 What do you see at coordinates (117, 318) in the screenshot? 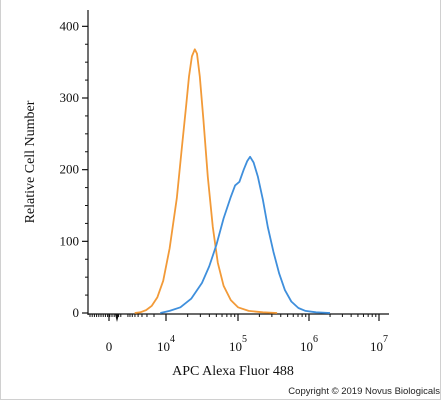
I see `zero-marker` at bounding box center [117, 318].